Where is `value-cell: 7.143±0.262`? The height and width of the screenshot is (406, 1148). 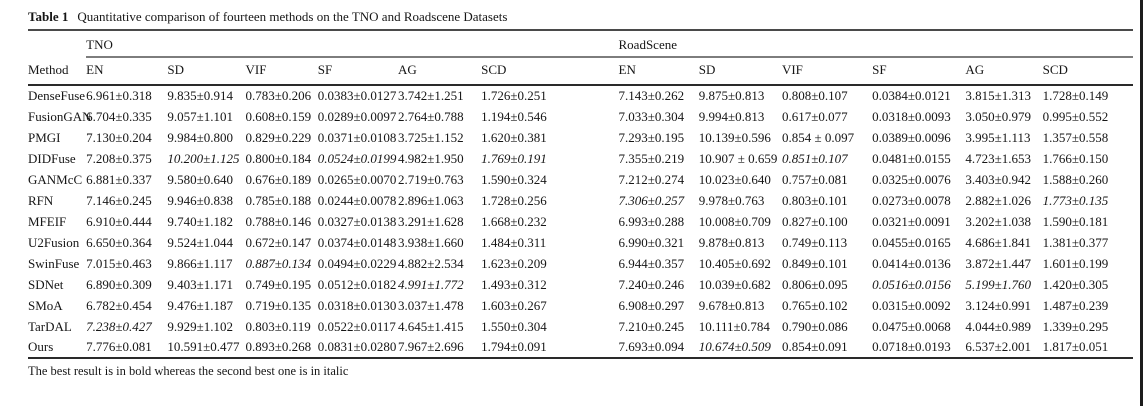
value-cell: 7.143±0.262 is located at coordinates (651, 95).